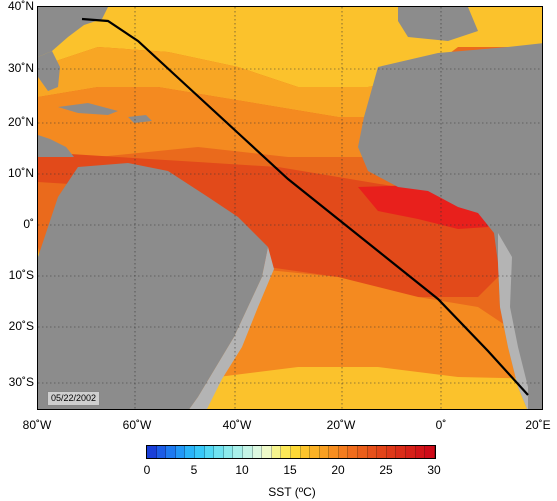 The width and height of the screenshot is (557, 501). I want to click on land-florida, so click(49, 71).